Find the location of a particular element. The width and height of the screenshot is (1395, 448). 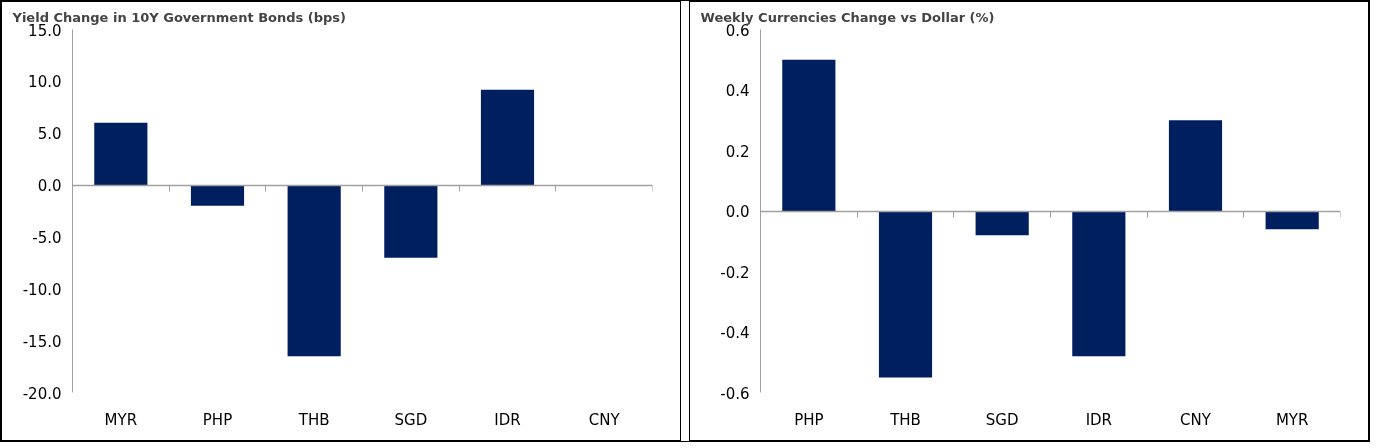

y-tick-label: -0.6 is located at coordinates (735, 393).